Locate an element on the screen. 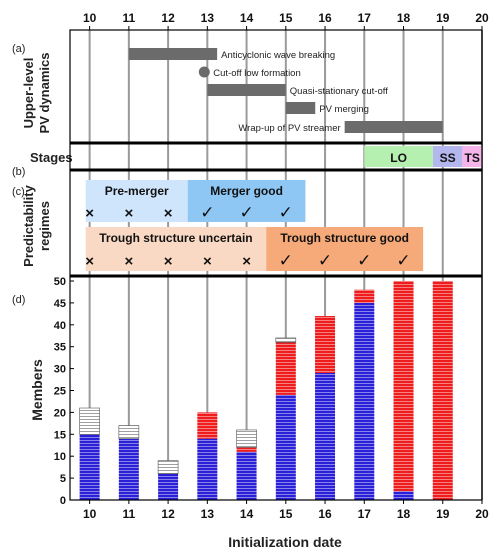  ytick-label-45: 45 is located at coordinates (60, 304).